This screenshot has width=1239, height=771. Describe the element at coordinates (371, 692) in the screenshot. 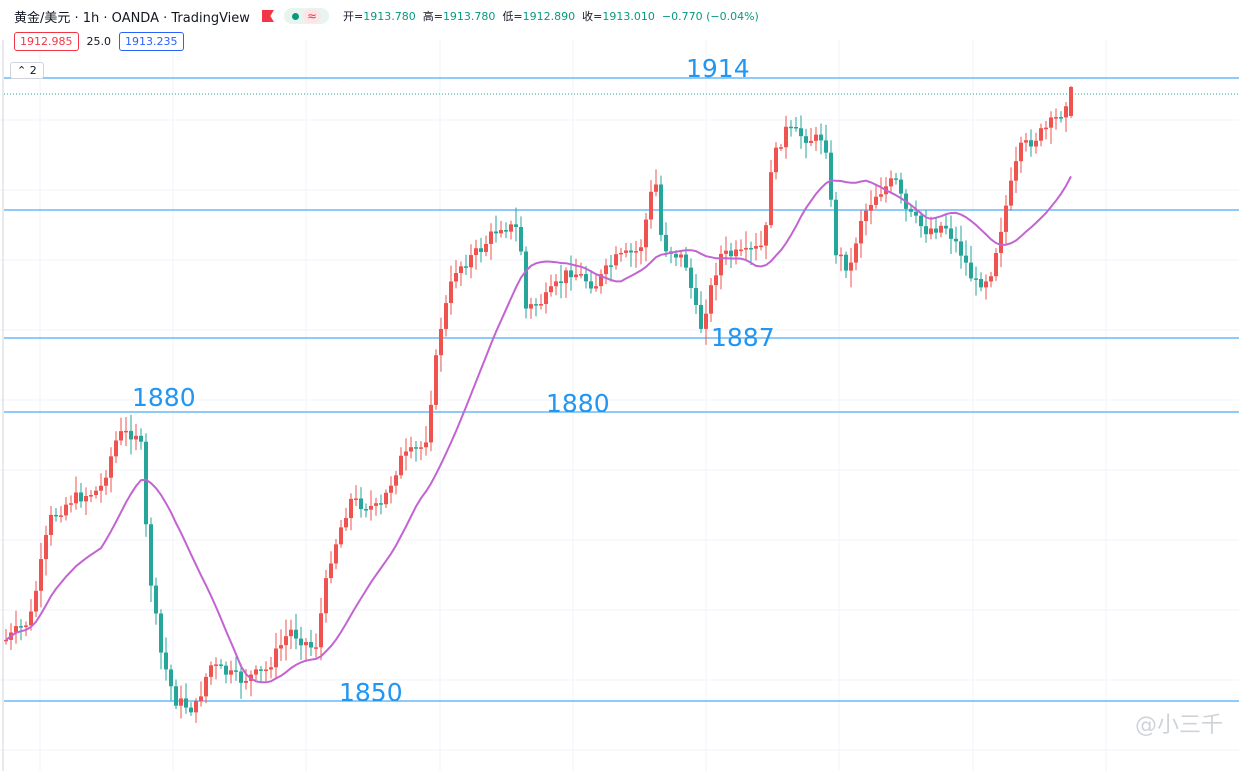

I see `level-label-1850: 1850` at that location.